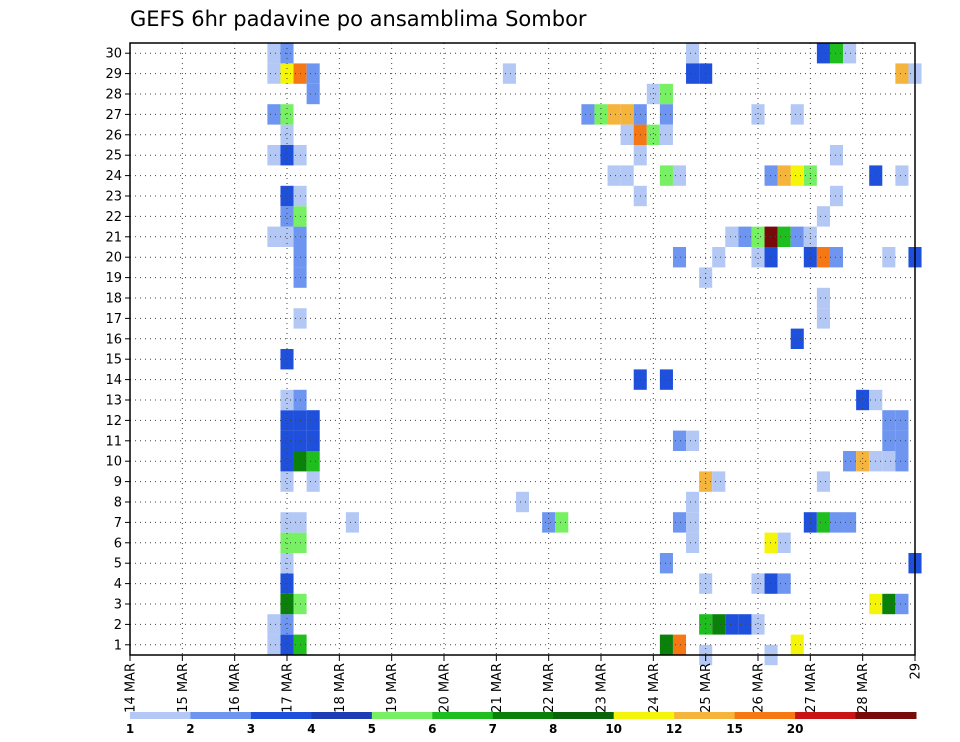  What do you see at coordinates (493, 729) in the screenshot?
I see `legend-label: 7` at bounding box center [493, 729].